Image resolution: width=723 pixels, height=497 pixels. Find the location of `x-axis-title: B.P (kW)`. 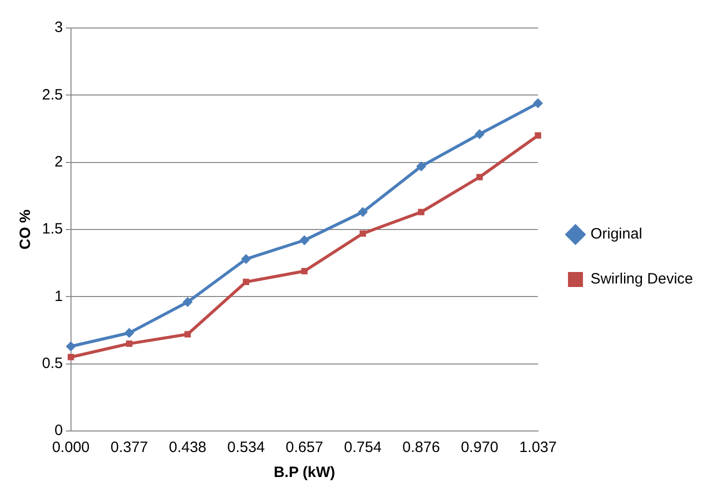

x-axis-title: B.P (kW) is located at coordinates (305, 473).